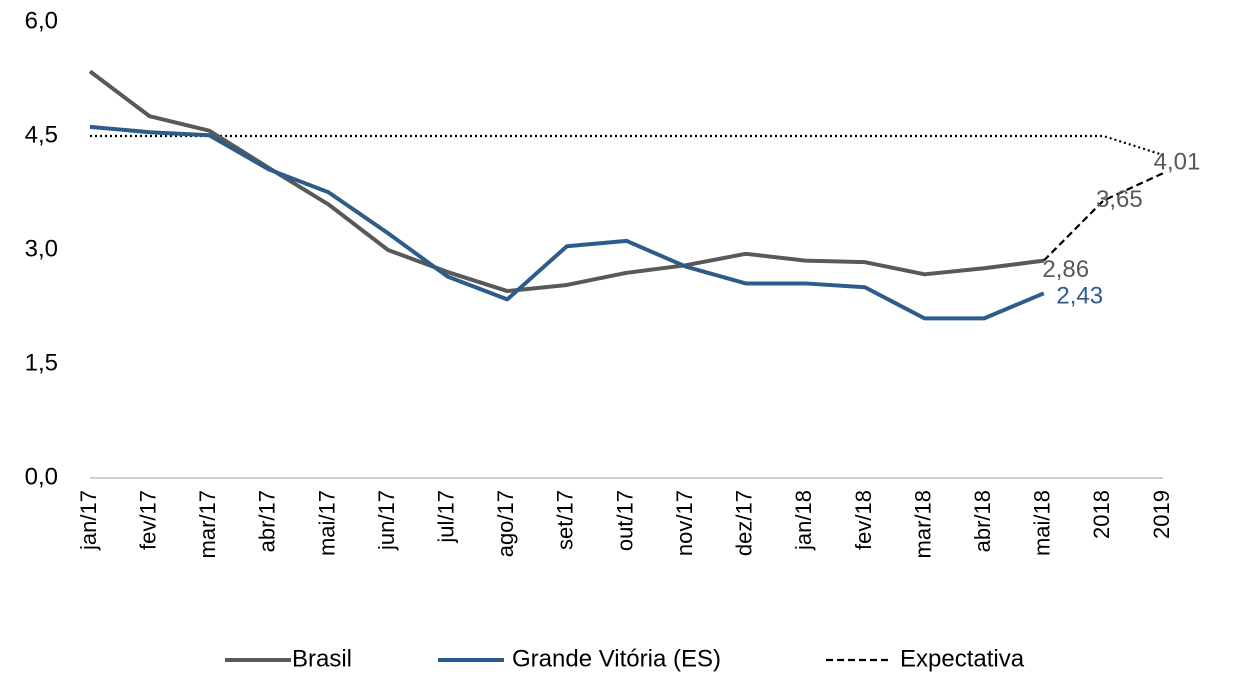  What do you see at coordinates (41, 134) in the screenshot?
I see `y-tick-label: 4,5` at bounding box center [41, 134].